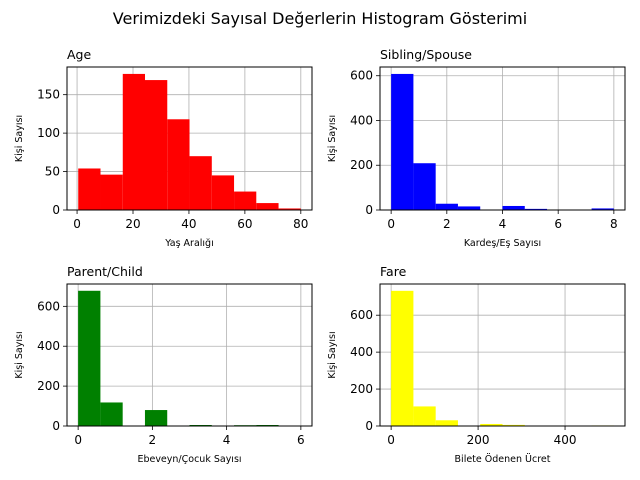  I want to click on fare-y-tick-label: 400, so click(361, 352).